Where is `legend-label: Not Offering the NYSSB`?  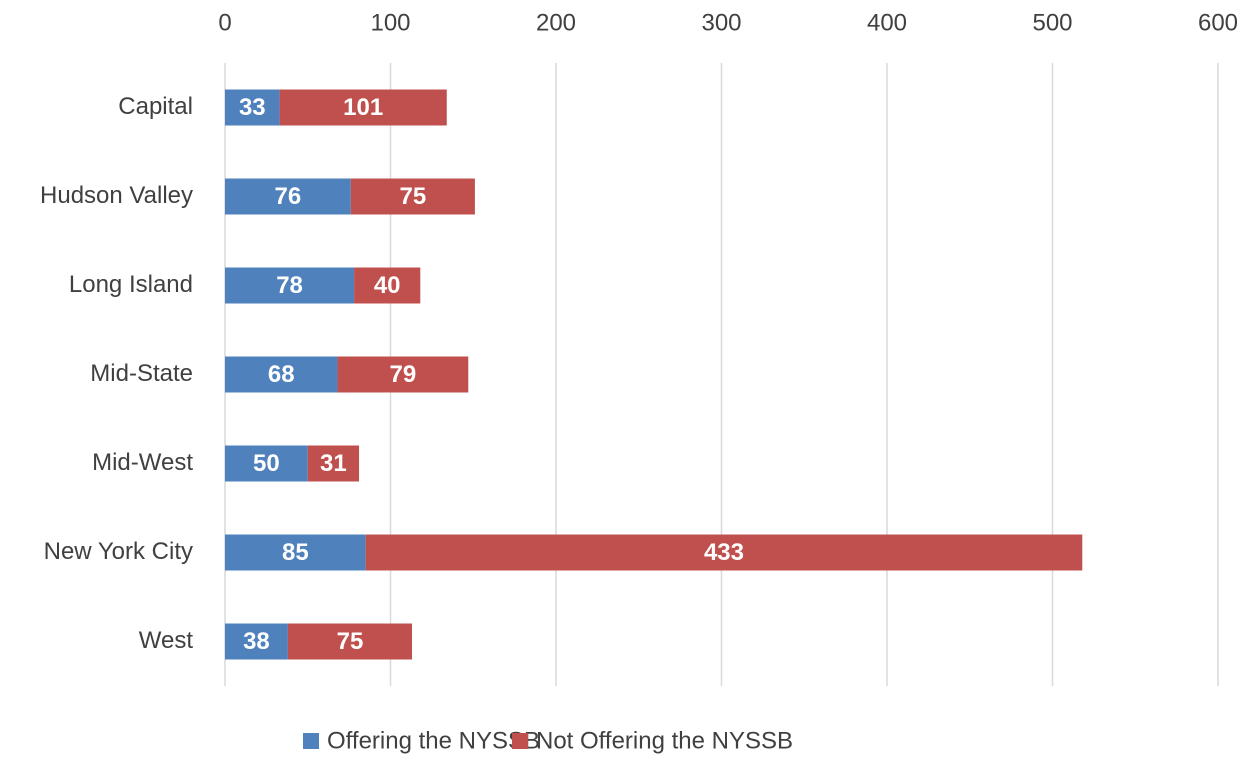
legend-label: Not Offering the NYSSB is located at coordinates (664, 740).